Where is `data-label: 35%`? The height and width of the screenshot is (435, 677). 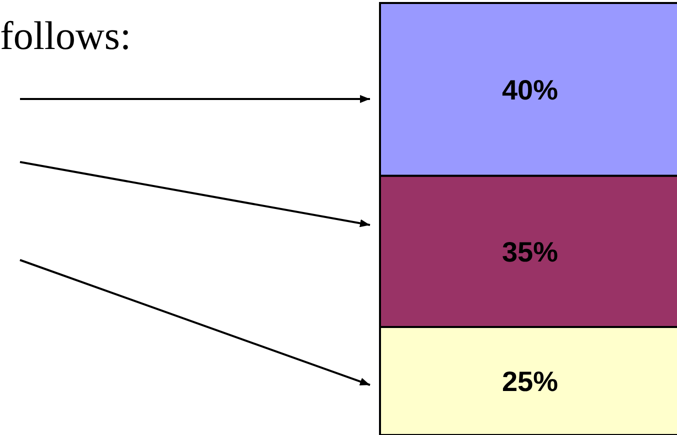 data-label: 35% is located at coordinates (530, 252).